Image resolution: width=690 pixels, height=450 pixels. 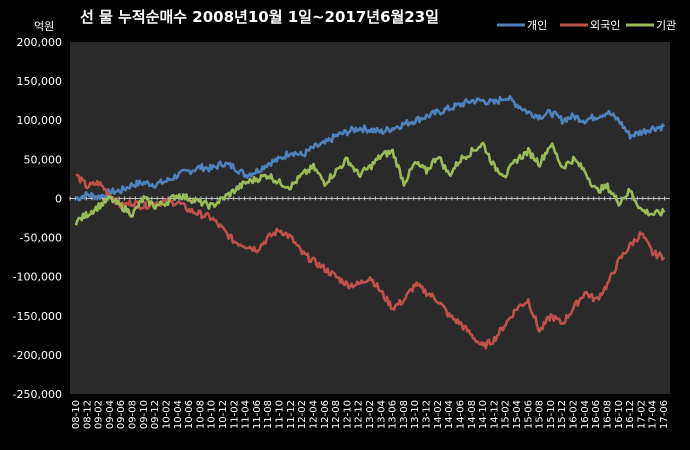 I want to click on x-tick-label: 08-12, so click(x=87, y=414).